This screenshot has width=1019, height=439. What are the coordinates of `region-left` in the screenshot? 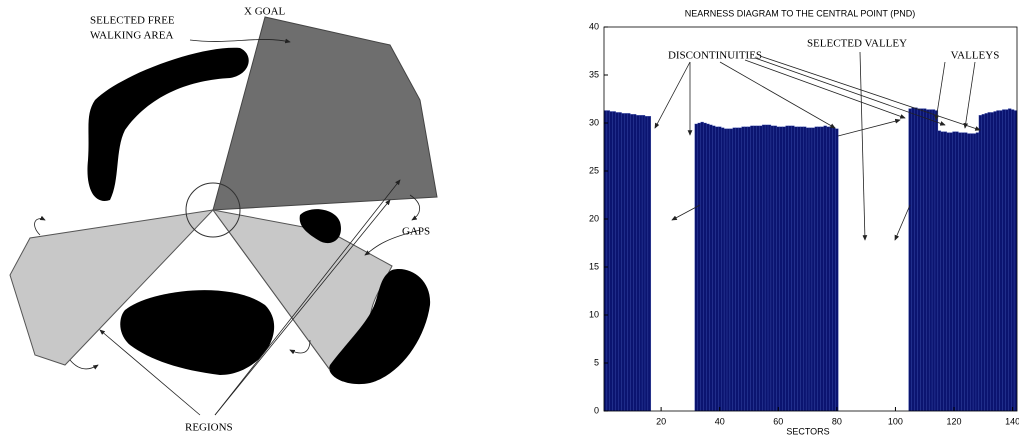 It's located at (112, 287).